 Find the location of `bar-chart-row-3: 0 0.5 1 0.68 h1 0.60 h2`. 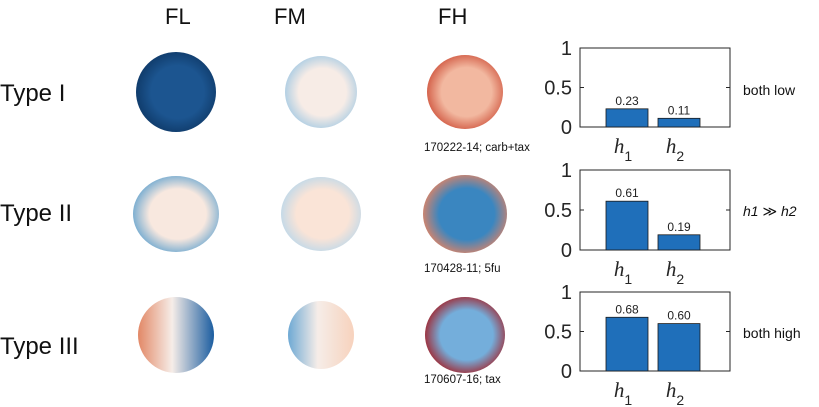

bar-chart-row-3: 0 0.5 1 0.68 h1 0.60 h2 is located at coordinates (637, 344).